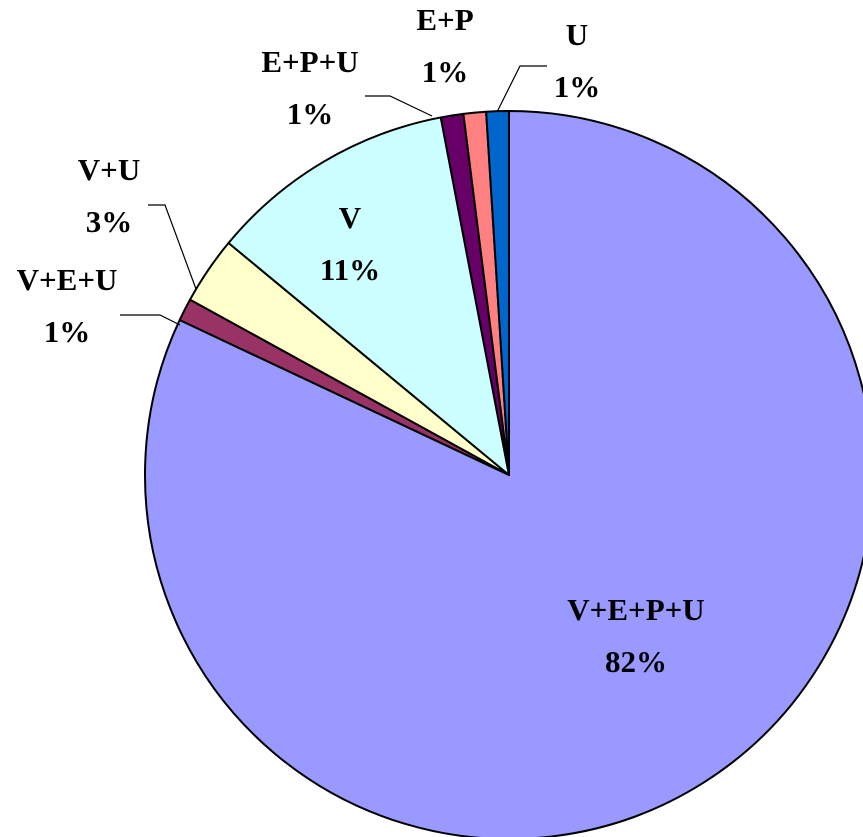 The width and height of the screenshot is (863, 837). What do you see at coordinates (350, 269) in the screenshot?
I see `slice-label-percent: 11%` at bounding box center [350, 269].